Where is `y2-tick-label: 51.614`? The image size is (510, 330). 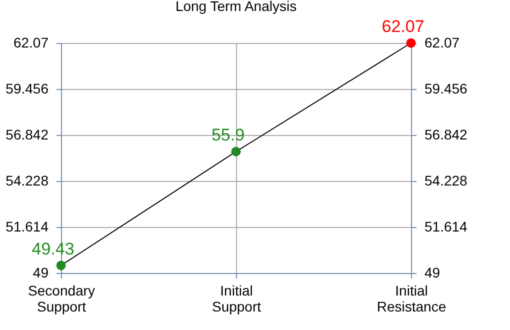
y2-tick-label: 51.614 is located at coordinates (446, 226).